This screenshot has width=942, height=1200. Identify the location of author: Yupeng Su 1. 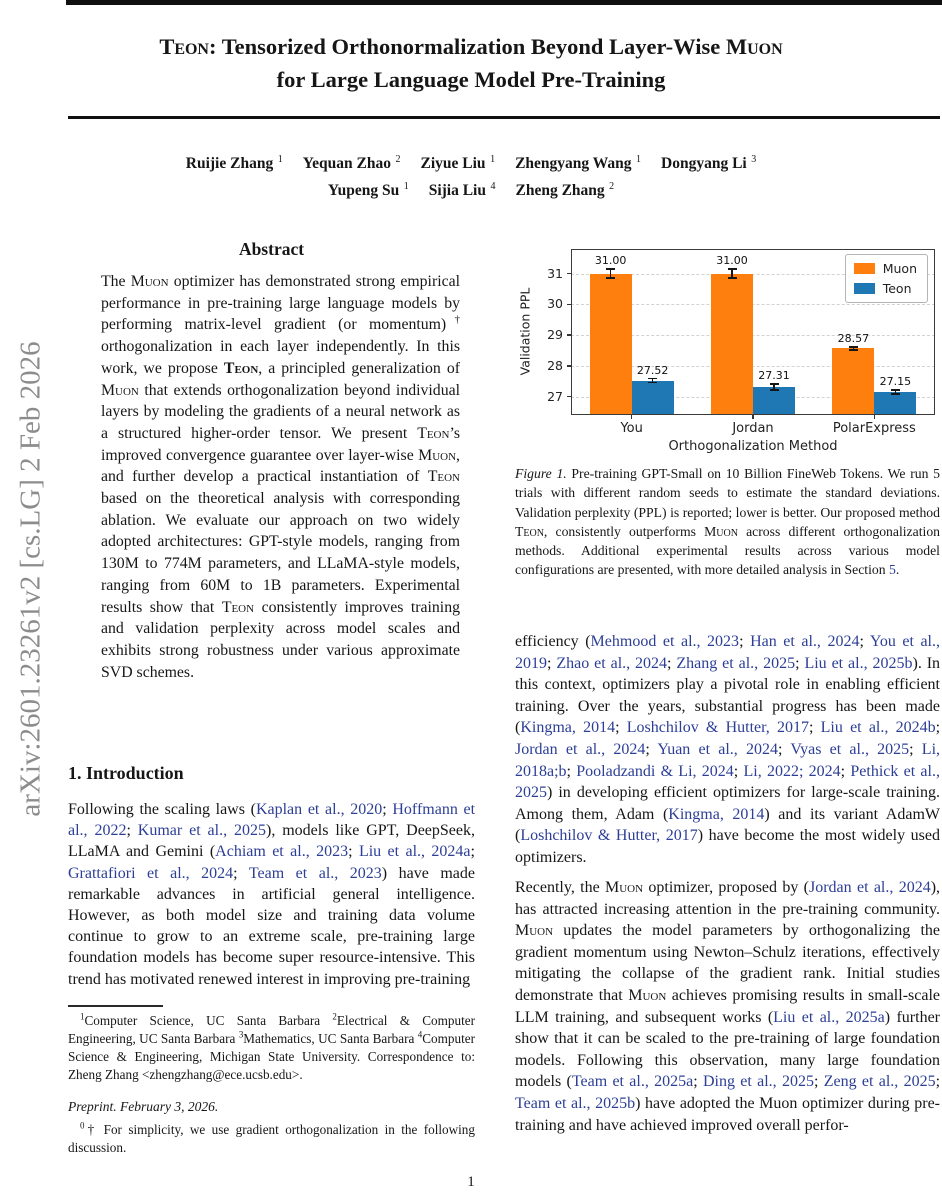
(368, 190).